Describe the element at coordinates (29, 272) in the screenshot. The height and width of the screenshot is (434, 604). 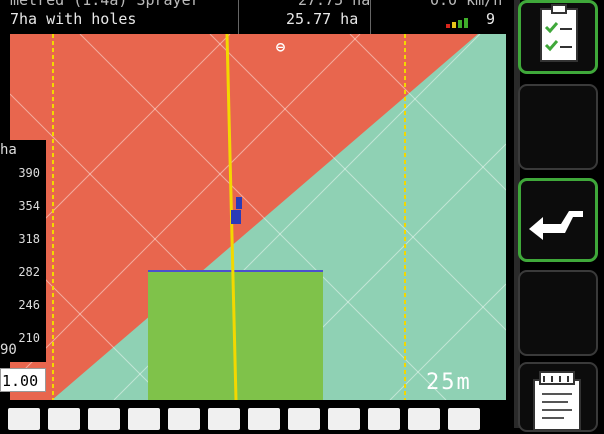
I see `scale-tick: 282` at that location.